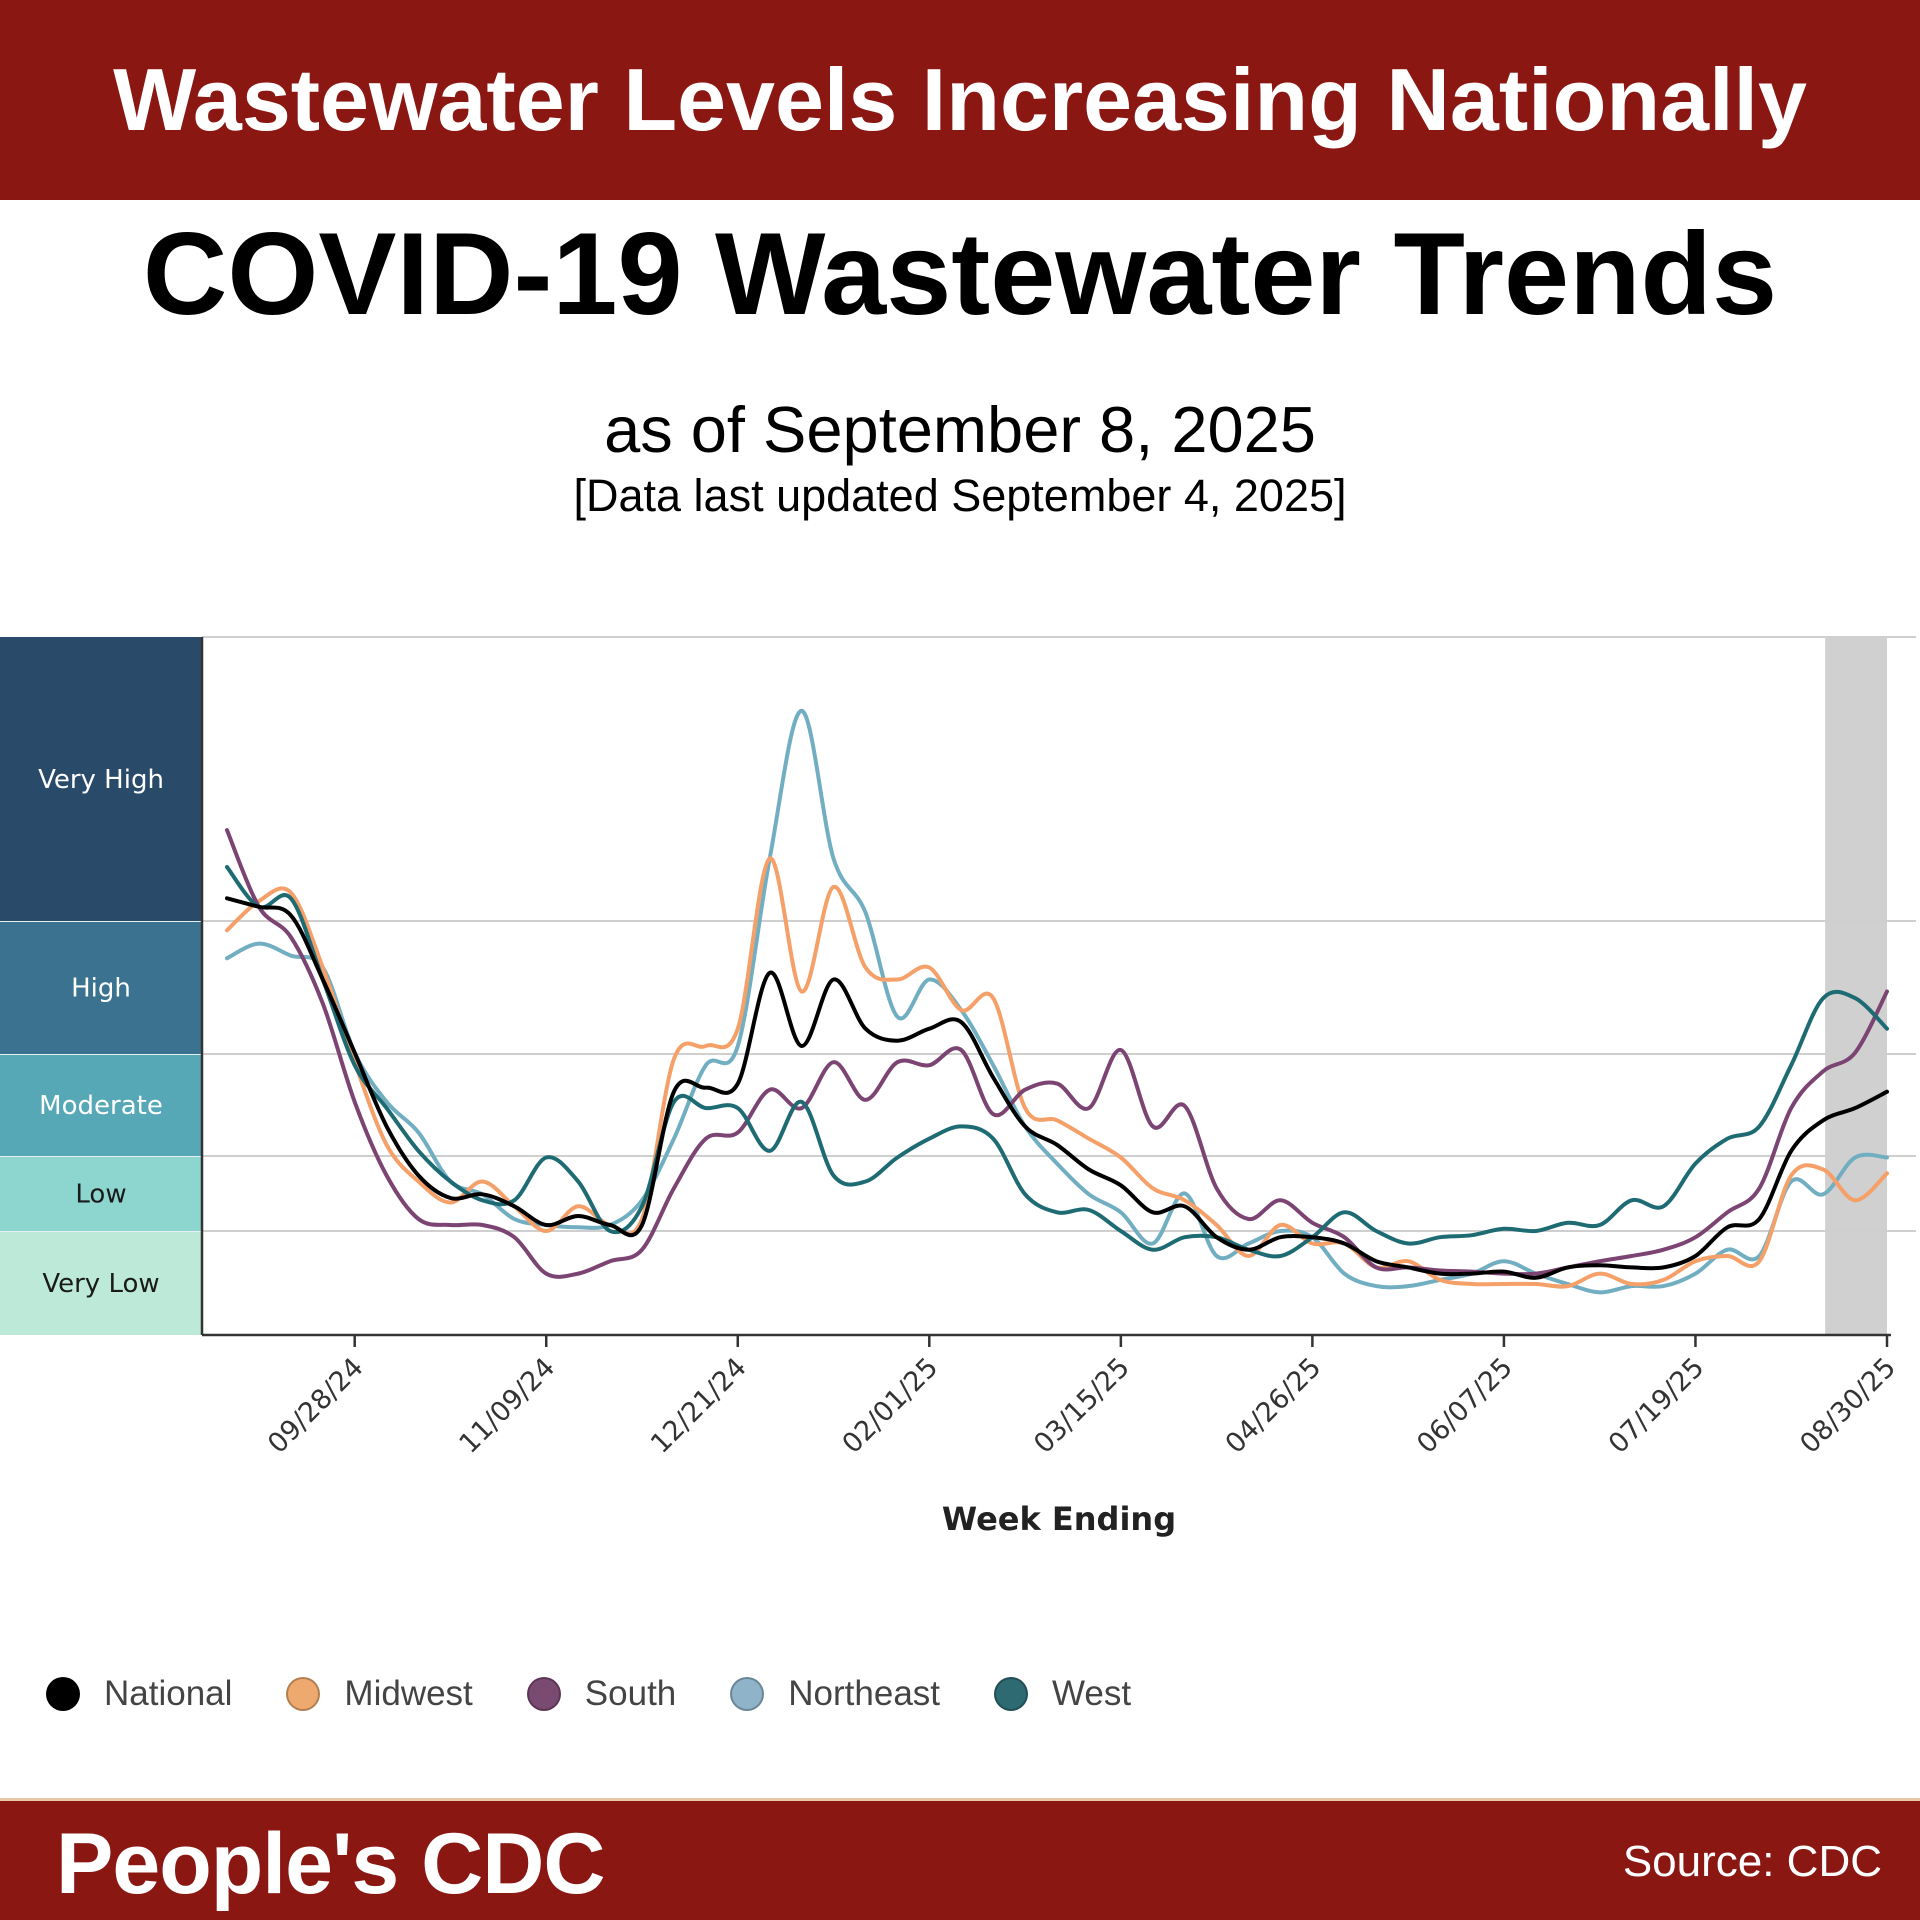 The image size is (1920, 1920). I want to click on level-label: Very High, so click(101, 780).